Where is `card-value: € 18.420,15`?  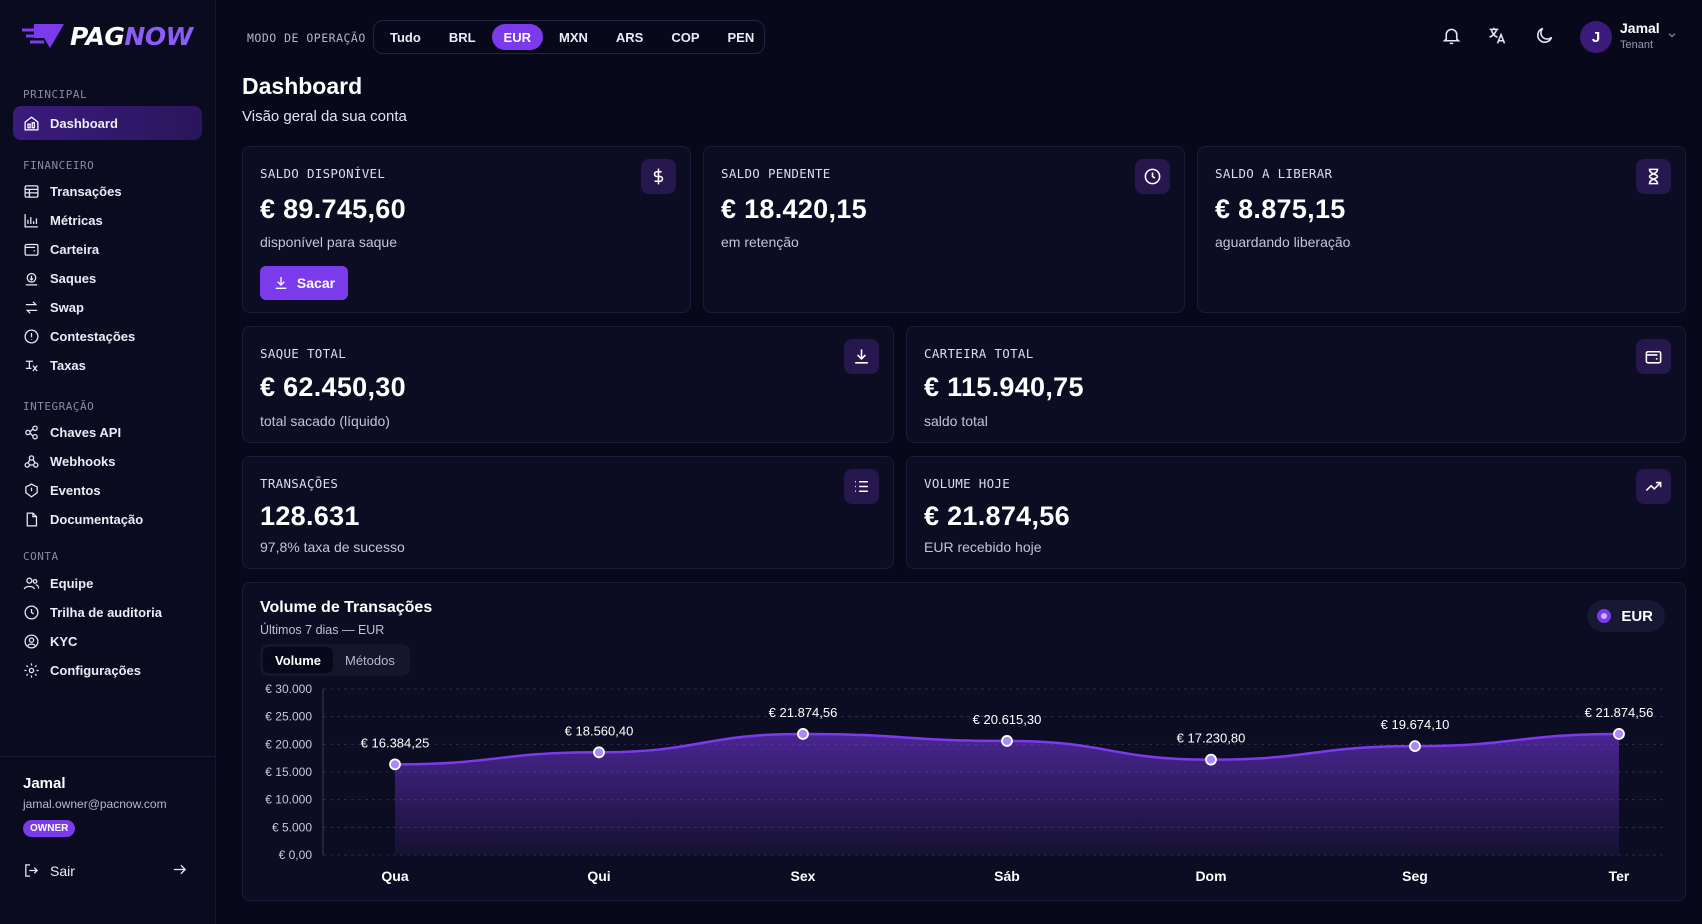 card-value: € 18.420,15 is located at coordinates (794, 209).